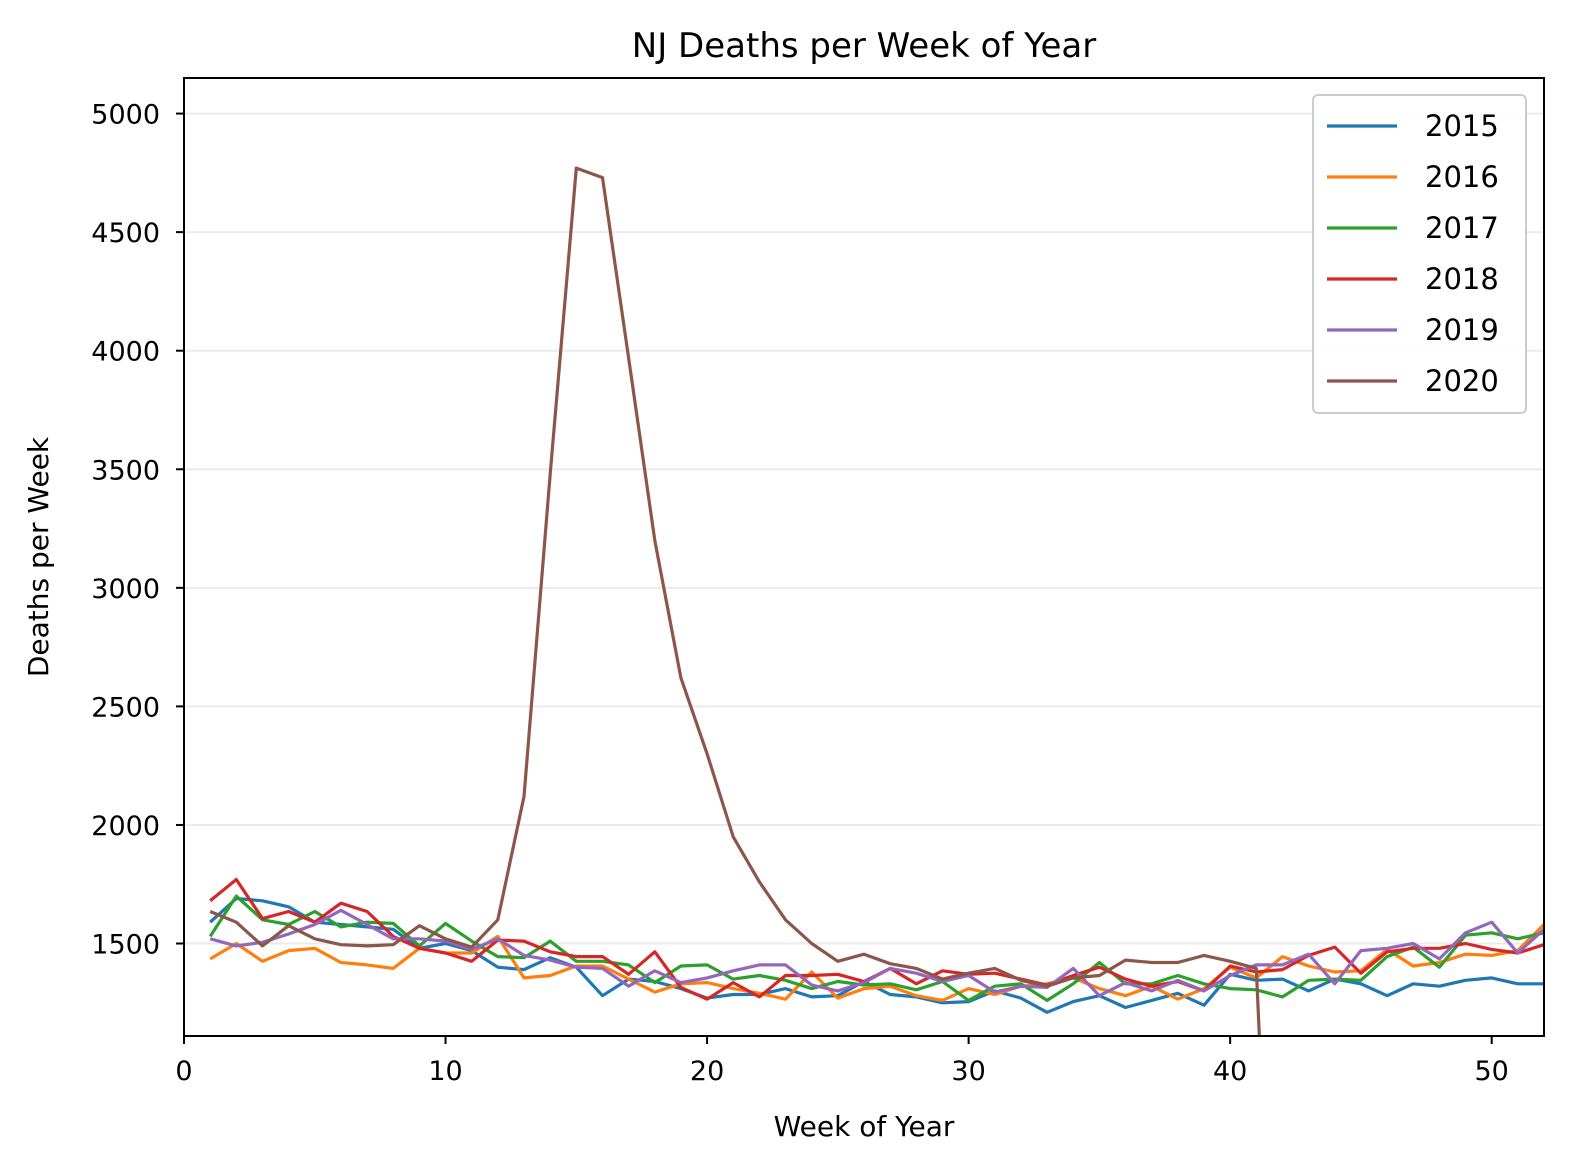 The image size is (1574, 1171). Describe the element at coordinates (876, 953) in the screenshot. I see `series-line-2019` at that location.